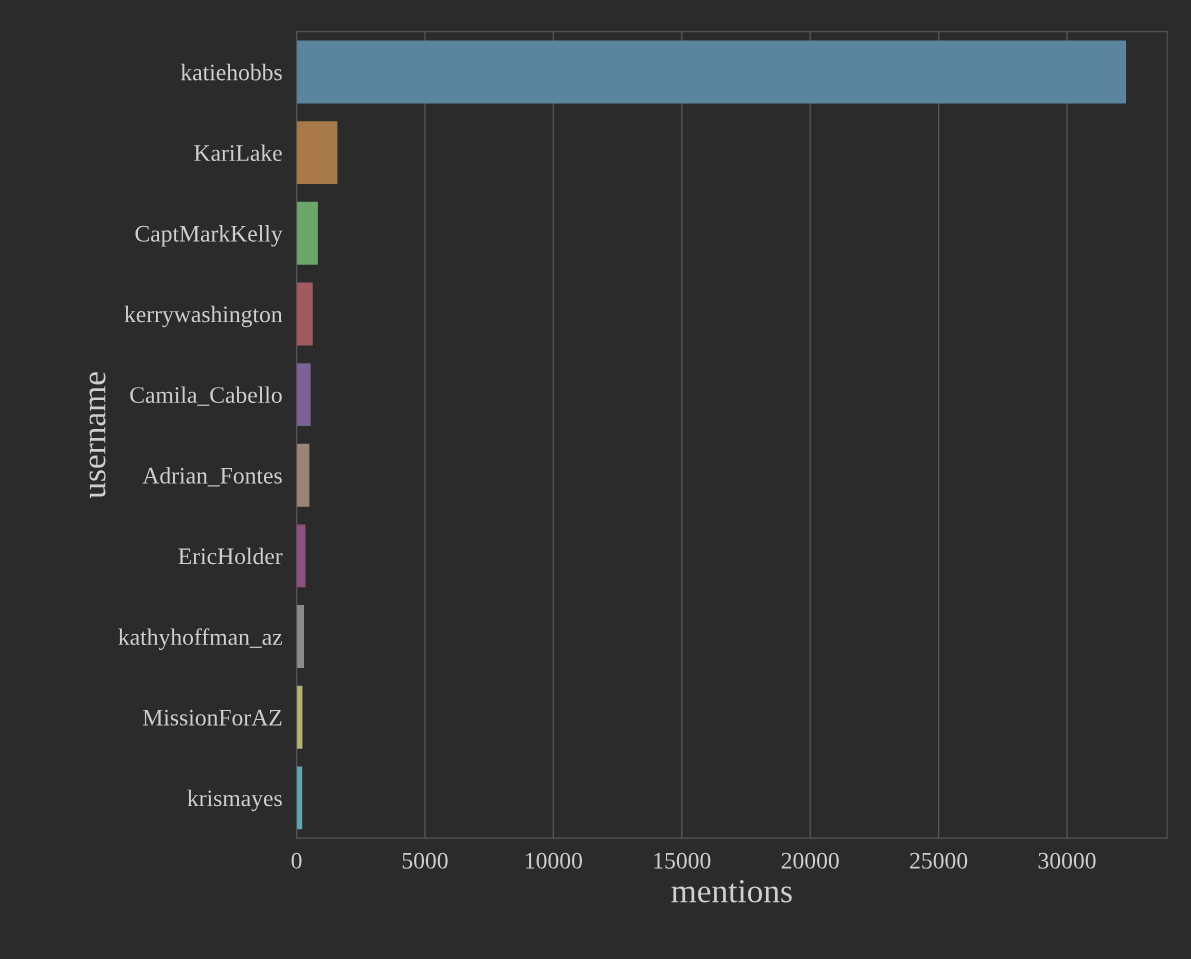 The width and height of the screenshot is (1191, 959). What do you see at coordinates (731, 891) in the screenshot?
I see `x-axis-title: mentions` at bounding box center [731, 891].